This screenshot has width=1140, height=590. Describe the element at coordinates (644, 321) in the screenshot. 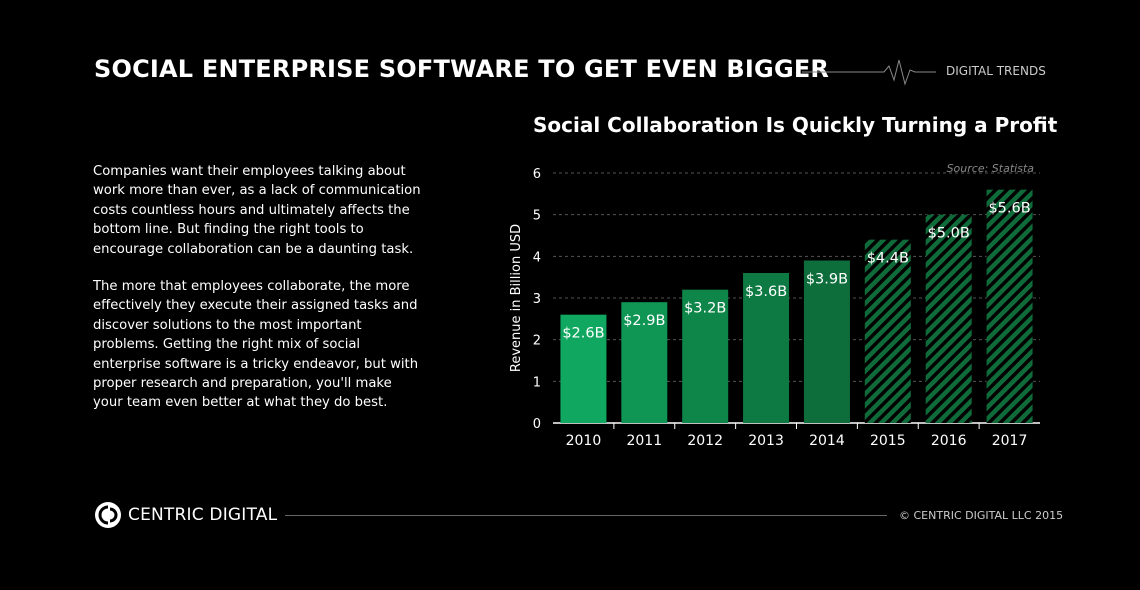

I see `data-label: $2.9B` at that location.